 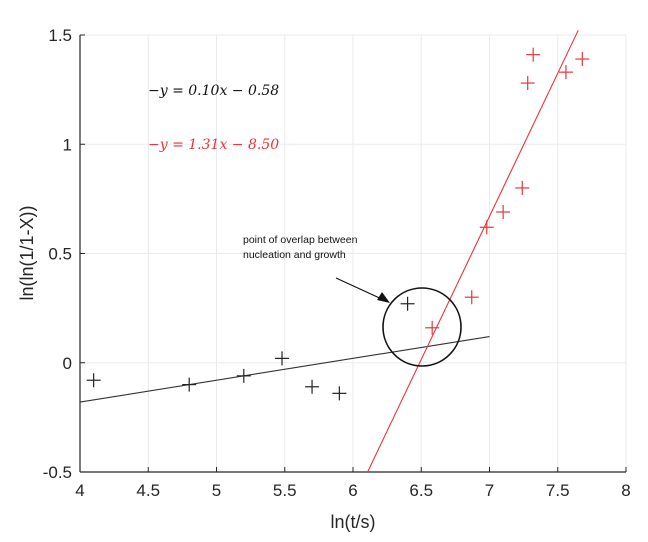 What do you see at coordinates (422, 327) in the screenshot?
I see `overlap-circle` at bounding box center [422, 327].